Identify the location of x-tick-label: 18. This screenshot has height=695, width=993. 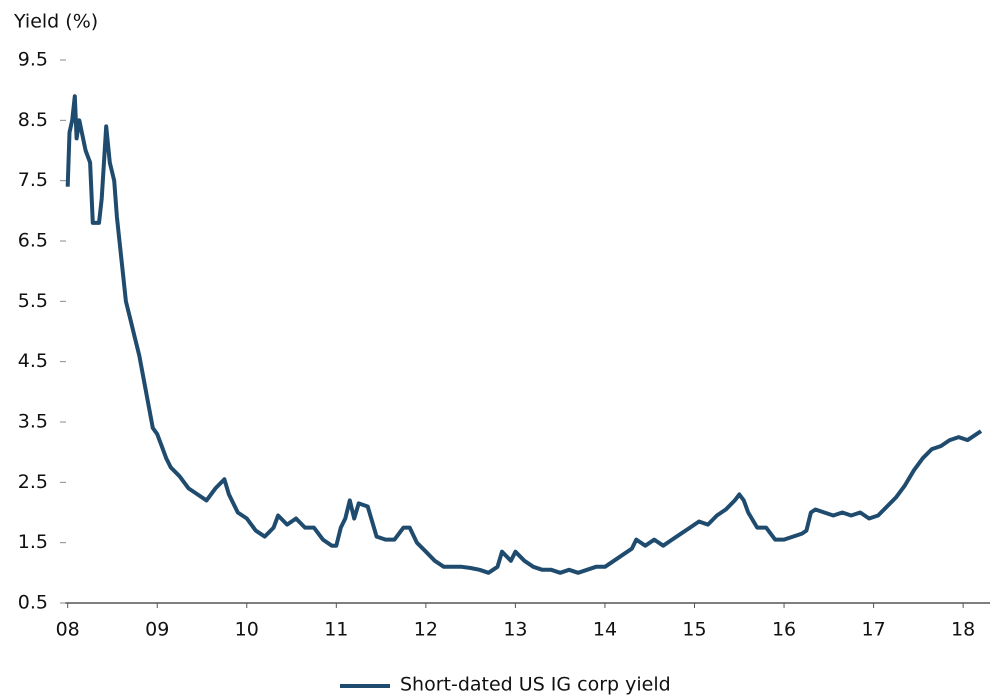
(963, 630).